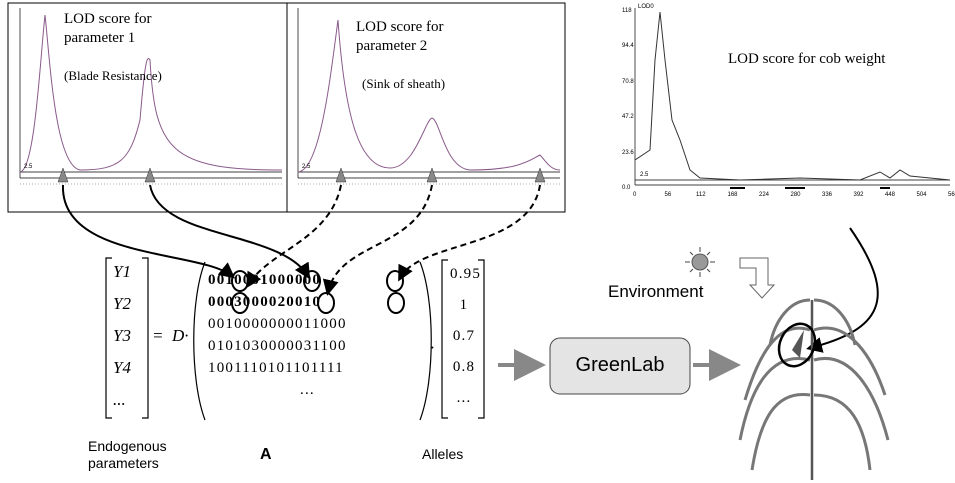 The width and height of the screenshot is (955, 483). I want to click on model-label: GreenLab, so click(620, 365).